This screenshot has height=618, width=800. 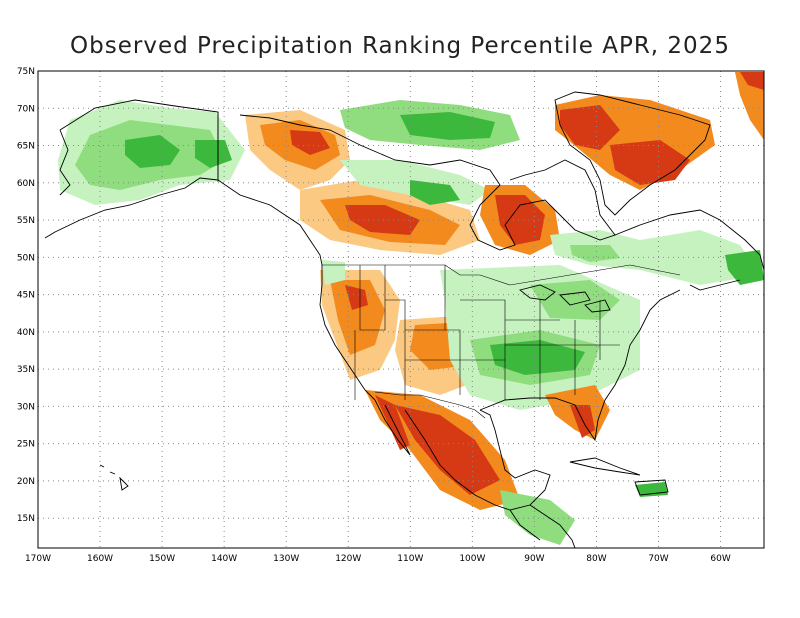 What do you see at coordinates (38, 559) in the screenshot?
I see `longitude-tick-label: 170W` at bounding box center [38, 559].